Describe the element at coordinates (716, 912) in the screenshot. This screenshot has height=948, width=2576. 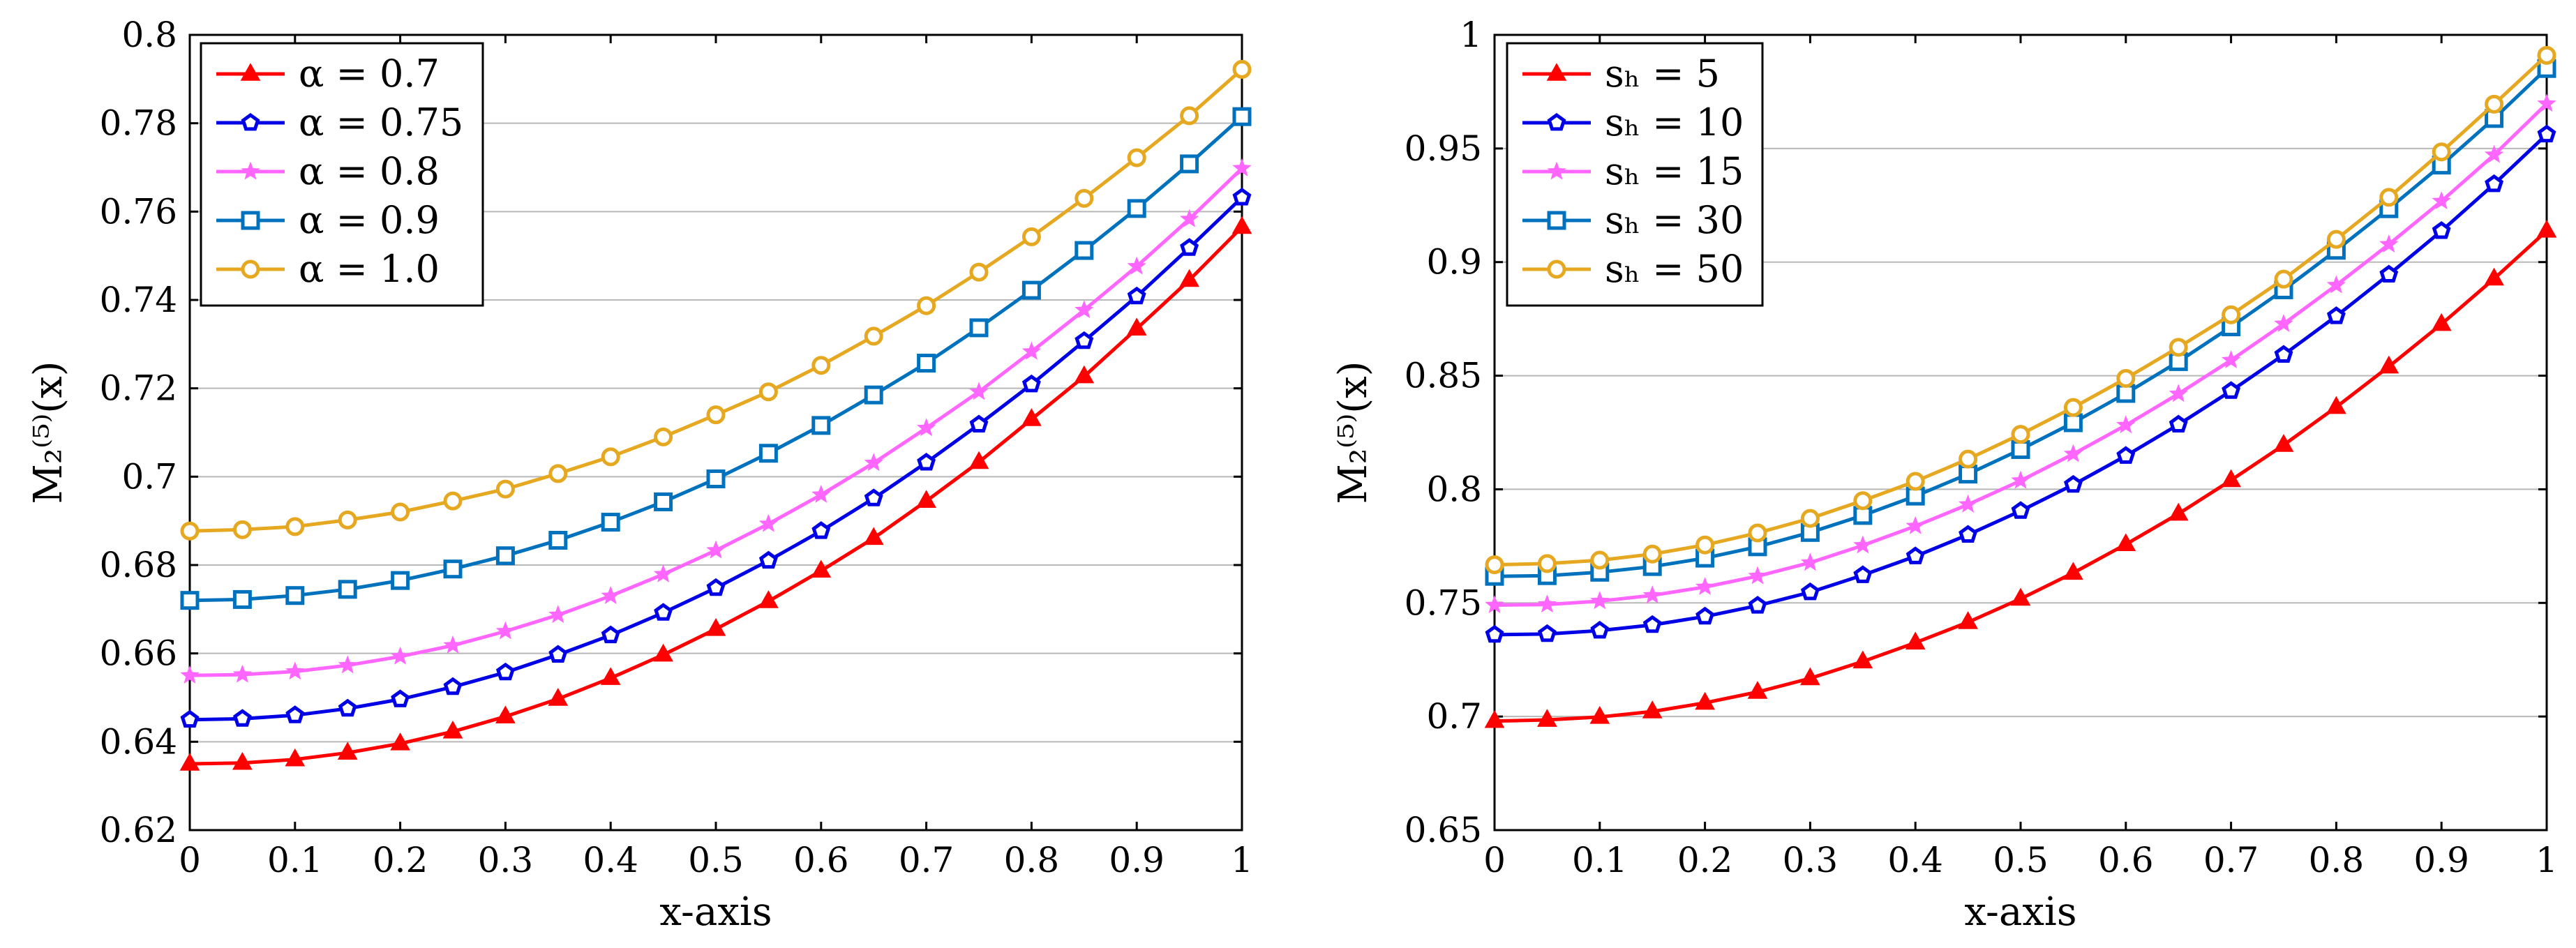
I see `x-axis-title: x-axis` at that location.